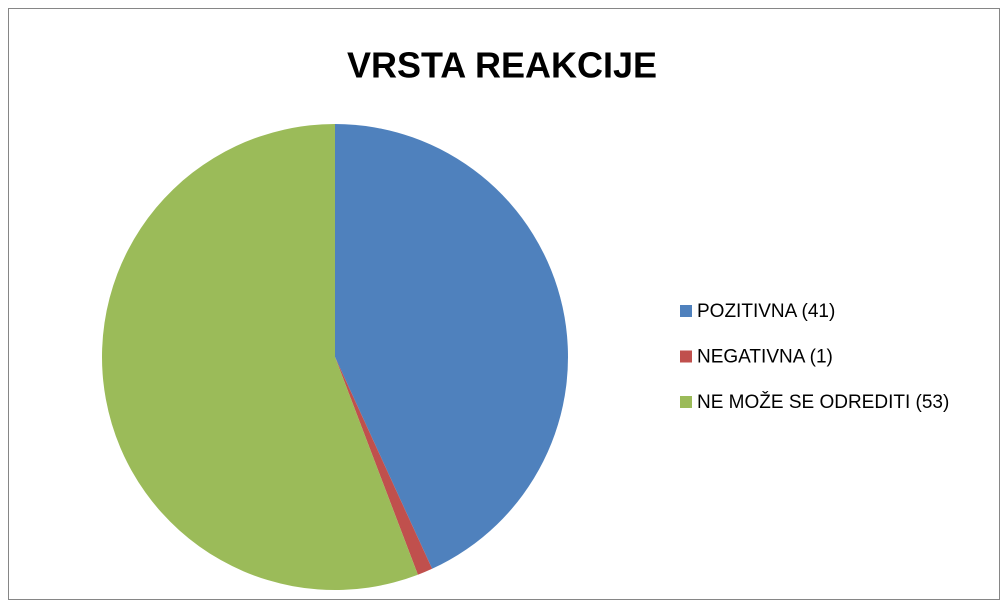 The height and width of the screenshot is (608, 1005). What do you see at coordinates (384, 466) in the screenshot?
I see `pie-slice` at bounding box center [384, 466].